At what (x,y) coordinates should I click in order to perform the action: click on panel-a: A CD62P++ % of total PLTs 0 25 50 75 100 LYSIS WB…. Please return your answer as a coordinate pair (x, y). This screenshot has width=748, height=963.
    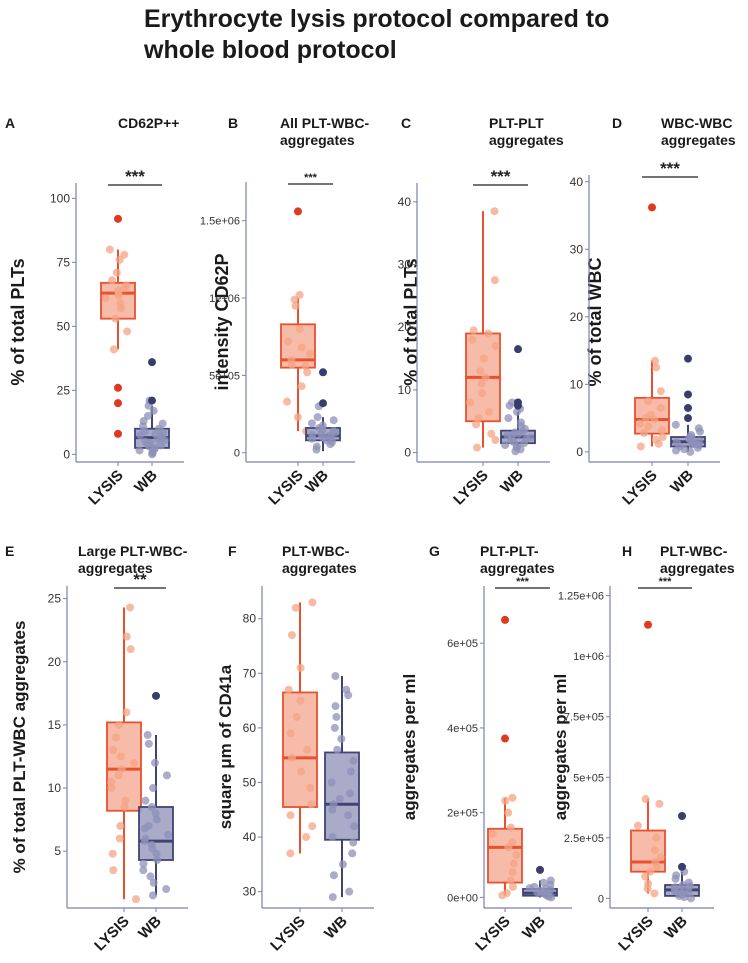
    Looking at the image, I should click on (94, 312).